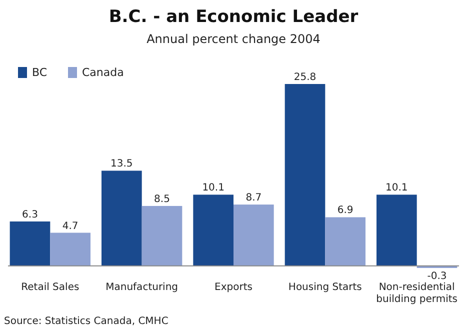  What do you see at coordinates (233, 287) in the screenshot?
I see `x-tick-label: Exports` at bounding box center [233, 287].